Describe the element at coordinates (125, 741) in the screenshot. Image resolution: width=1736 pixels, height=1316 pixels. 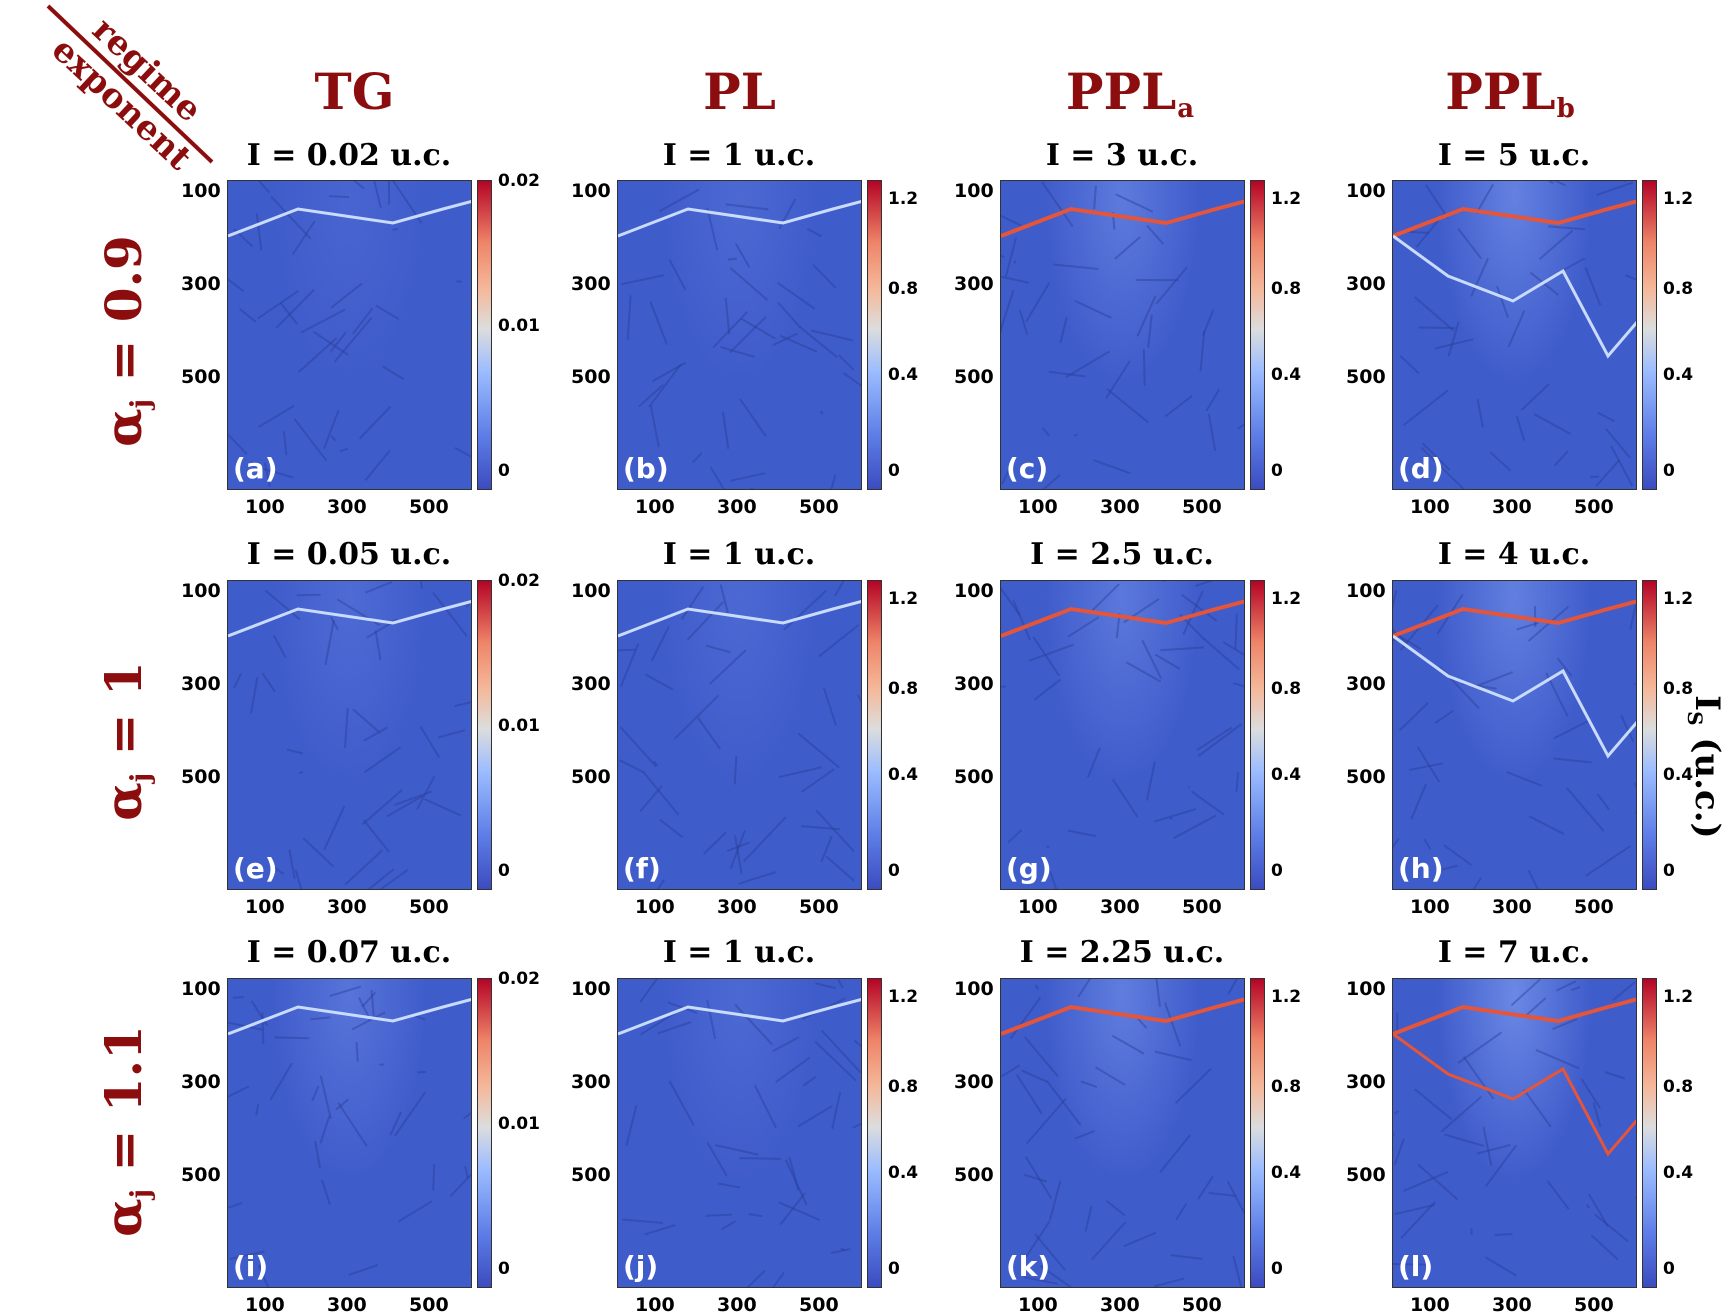
I see `row-heading-1: αj = 1` at that location.